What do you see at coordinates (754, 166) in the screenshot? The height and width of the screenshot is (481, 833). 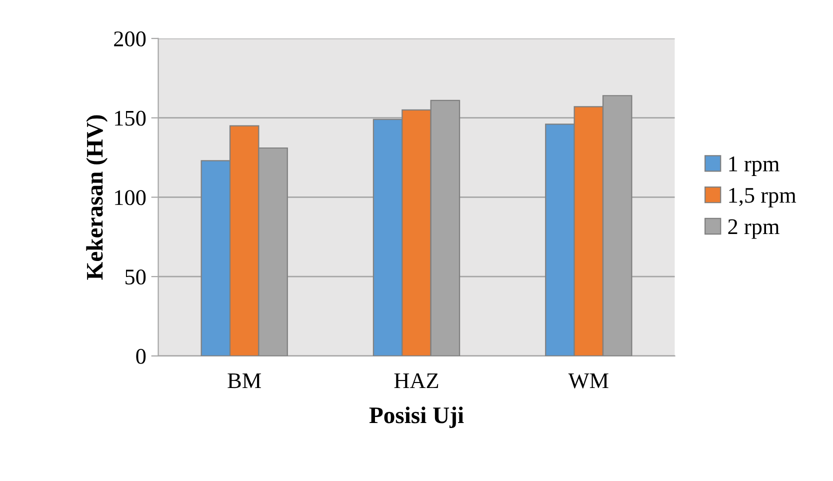 I see `legend-label: 1 rpm` at bounding box center [754, 166].